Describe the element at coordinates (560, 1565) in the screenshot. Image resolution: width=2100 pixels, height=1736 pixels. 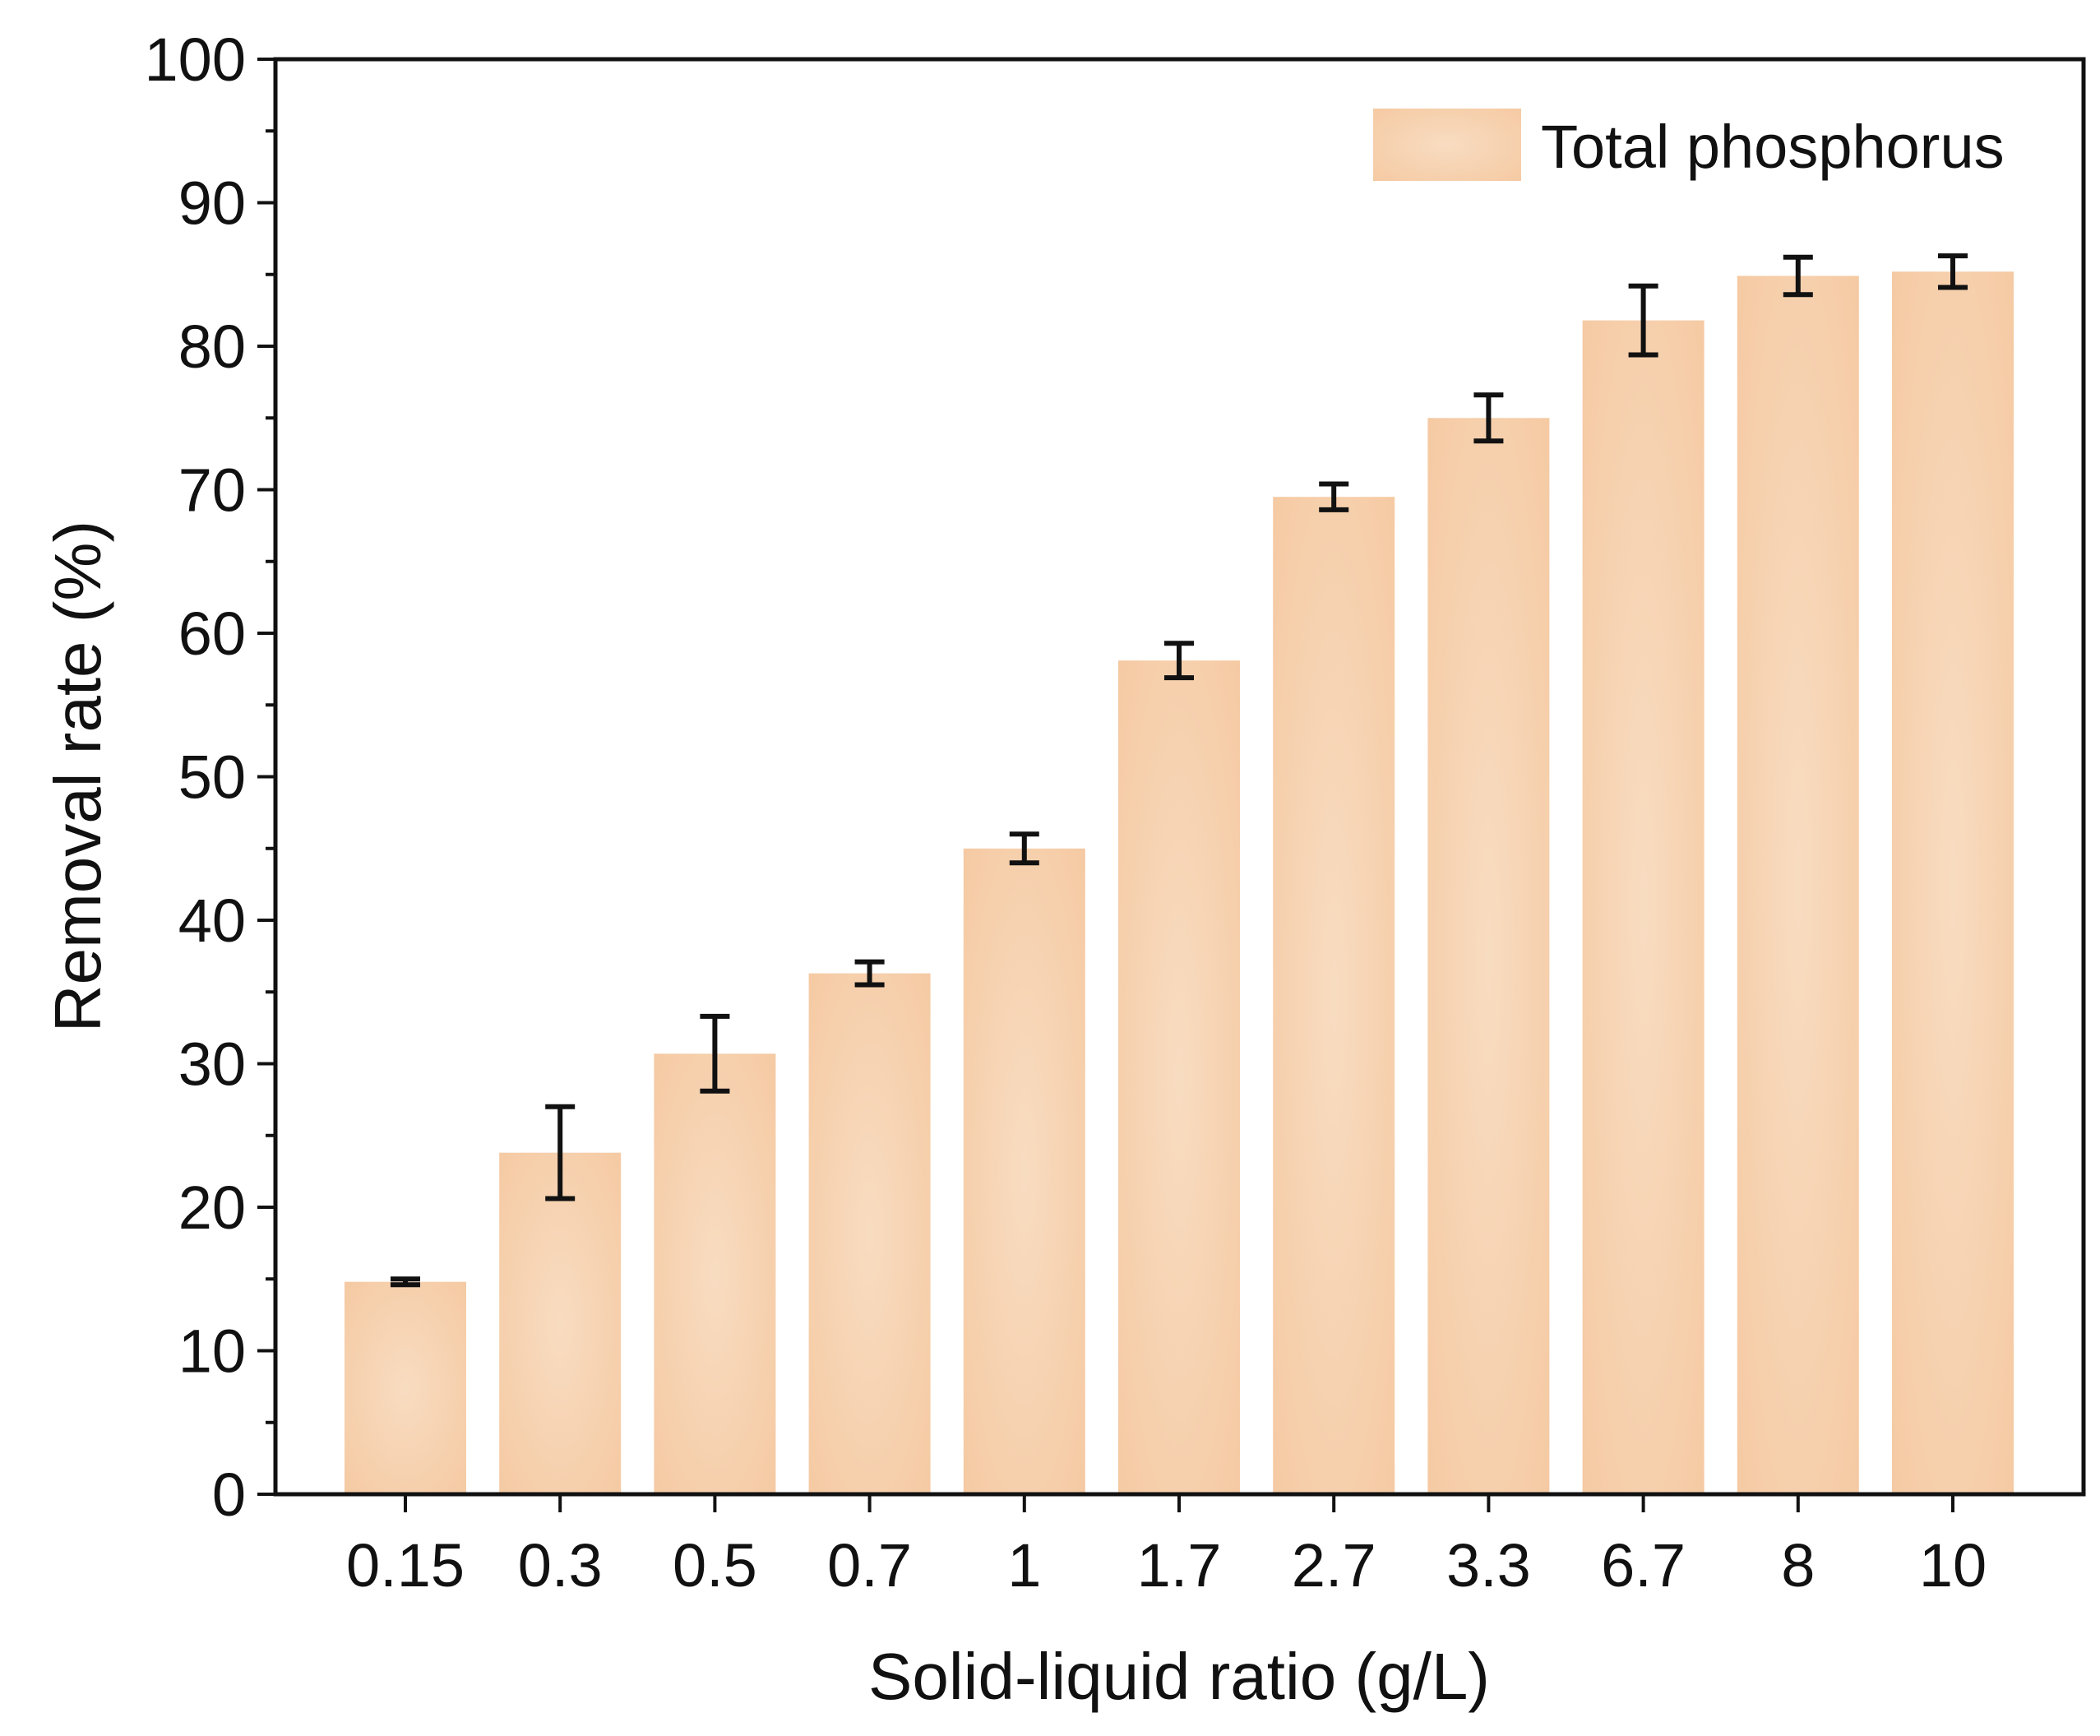
I see `x-tick-label: 0.3` at that location.